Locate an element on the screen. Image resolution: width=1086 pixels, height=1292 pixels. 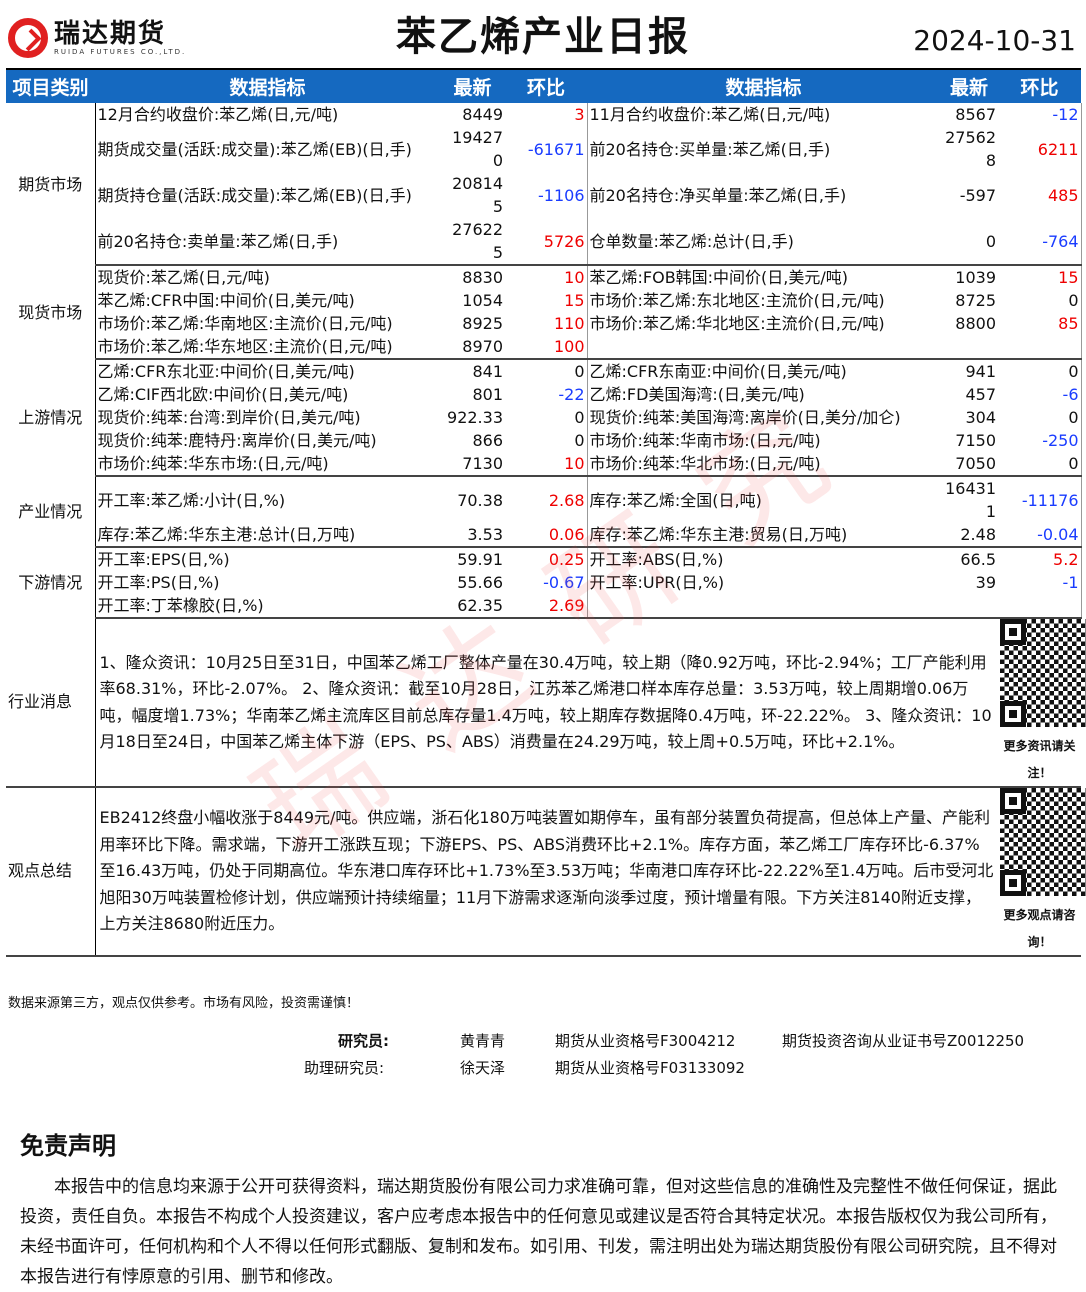
indicator-name: 11月合约收盘价:苯乙烯(日,元/吨) is located at coordinates (710, 114).